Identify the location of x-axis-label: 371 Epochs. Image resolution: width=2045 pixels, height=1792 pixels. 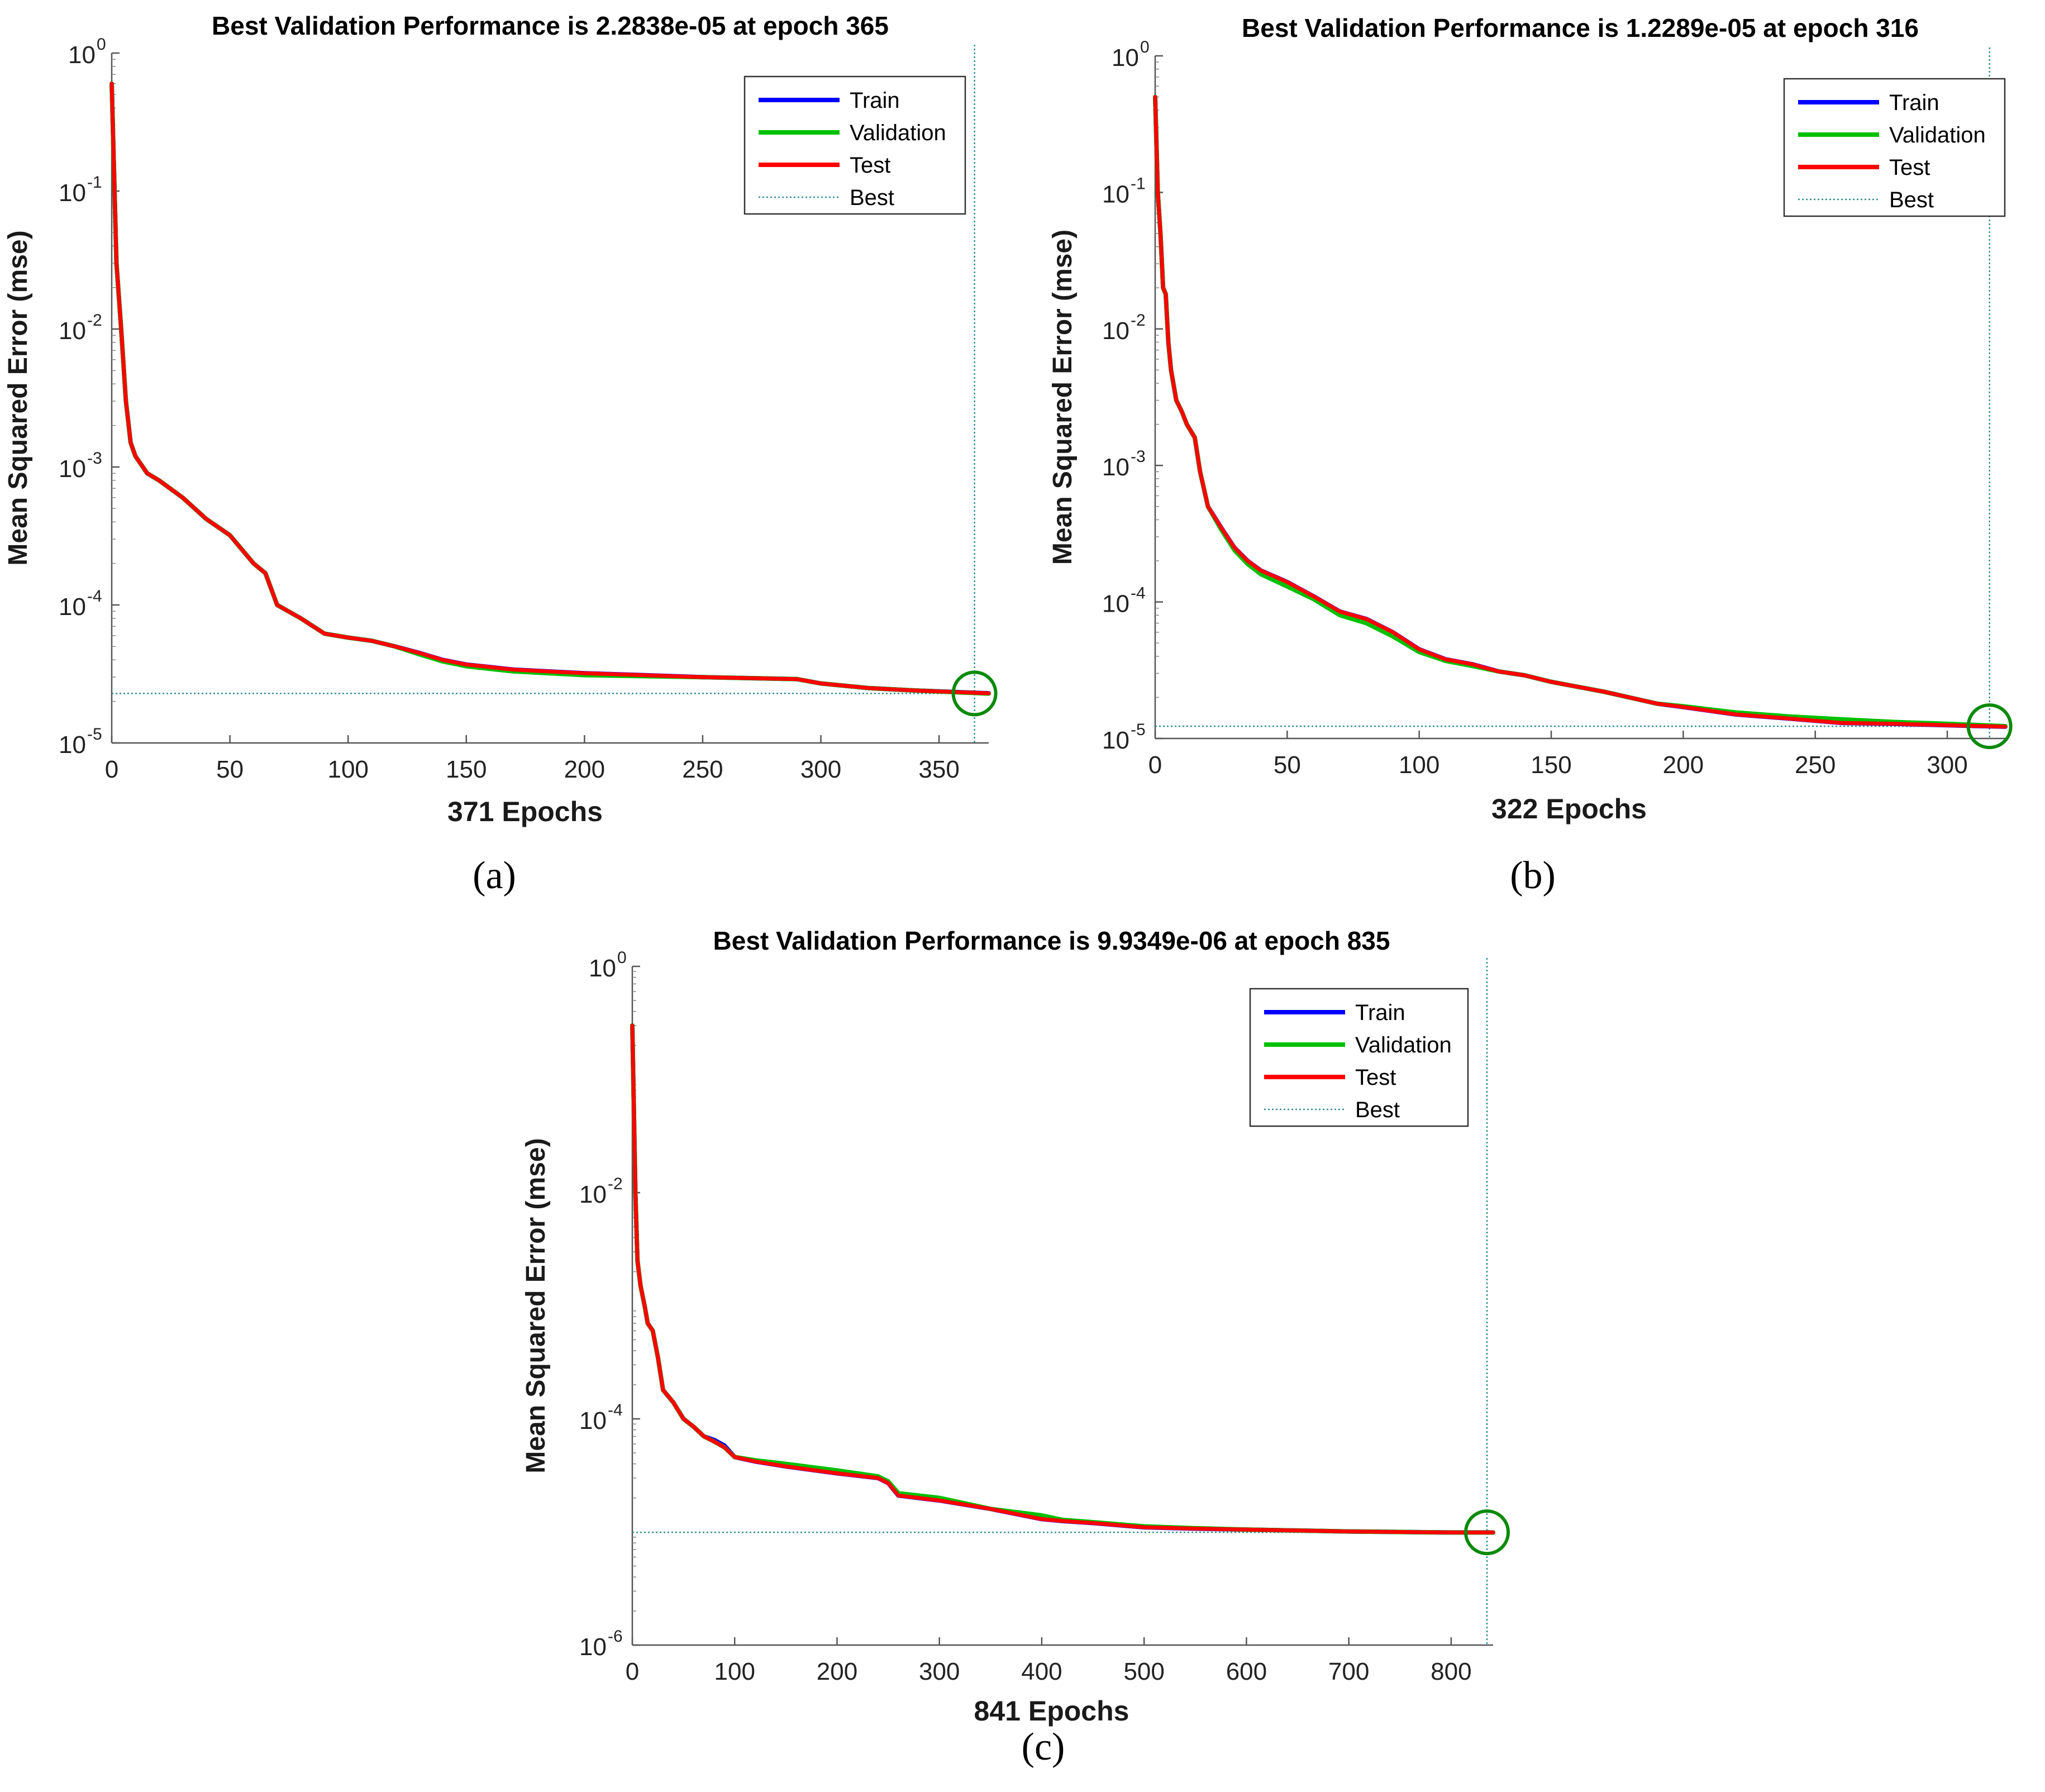
(525, 811).